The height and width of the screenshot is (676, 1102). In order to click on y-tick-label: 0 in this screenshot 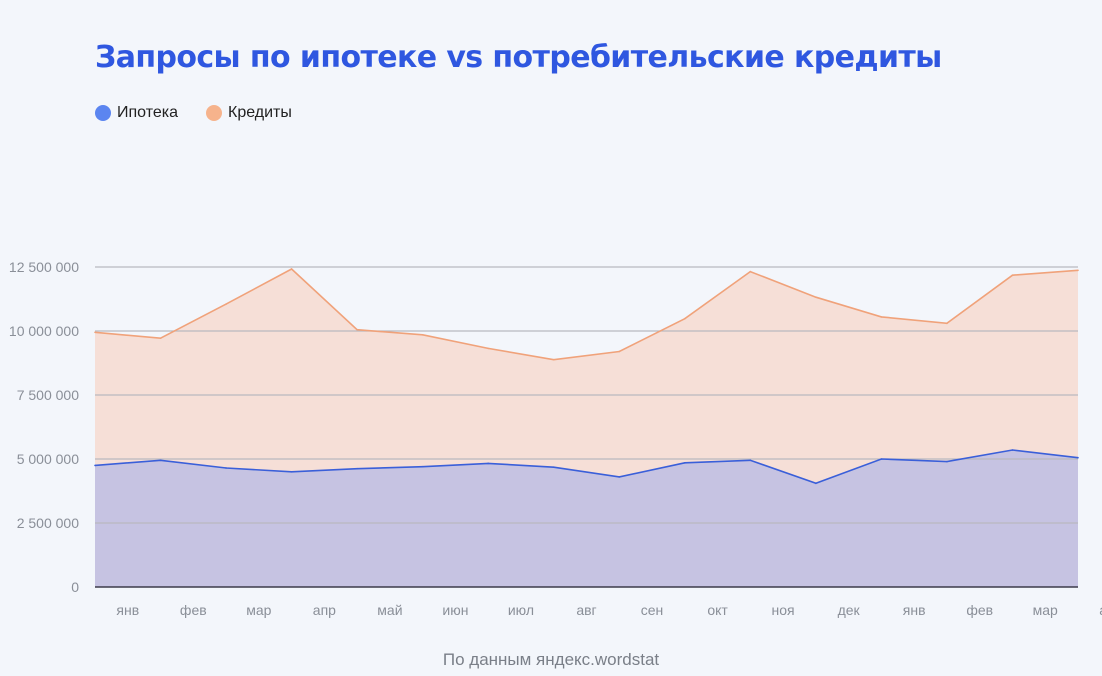, I will do `click(75, 587)`.